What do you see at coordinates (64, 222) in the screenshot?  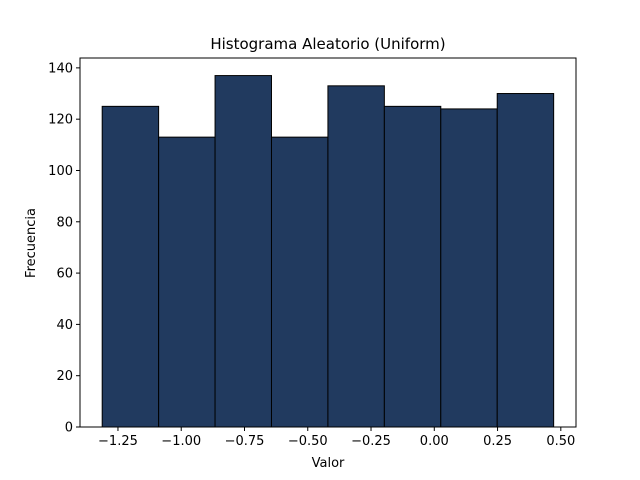 I see `y-tick-label: 80` at bounding box center [64, 222].